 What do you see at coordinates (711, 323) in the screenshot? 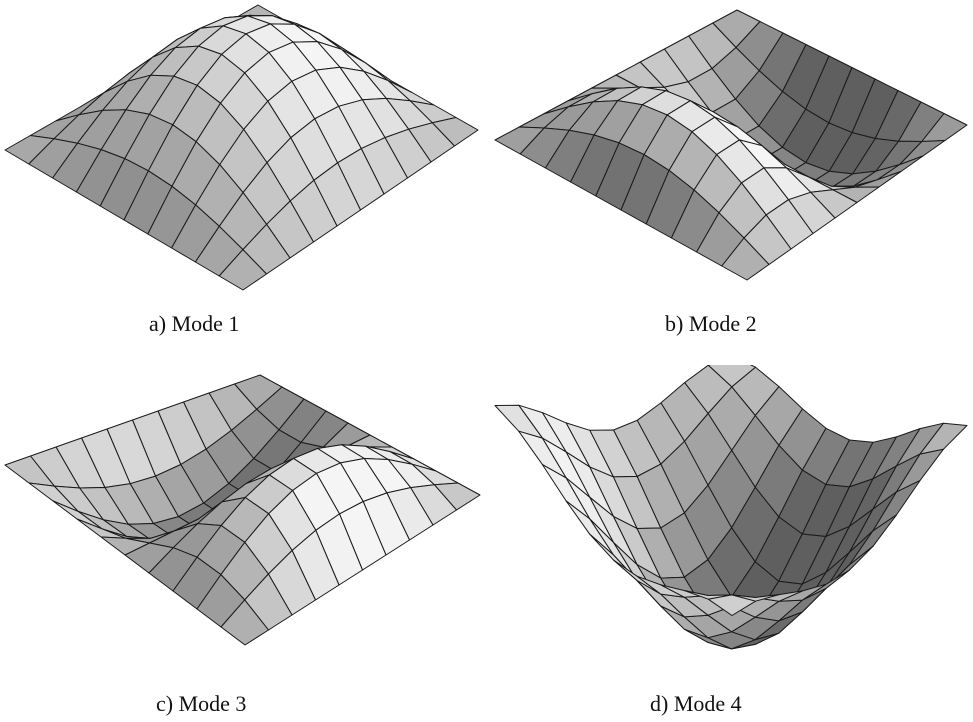
I see `mode-2-caption: b) Mode 2` at bounding box center [711, 323].